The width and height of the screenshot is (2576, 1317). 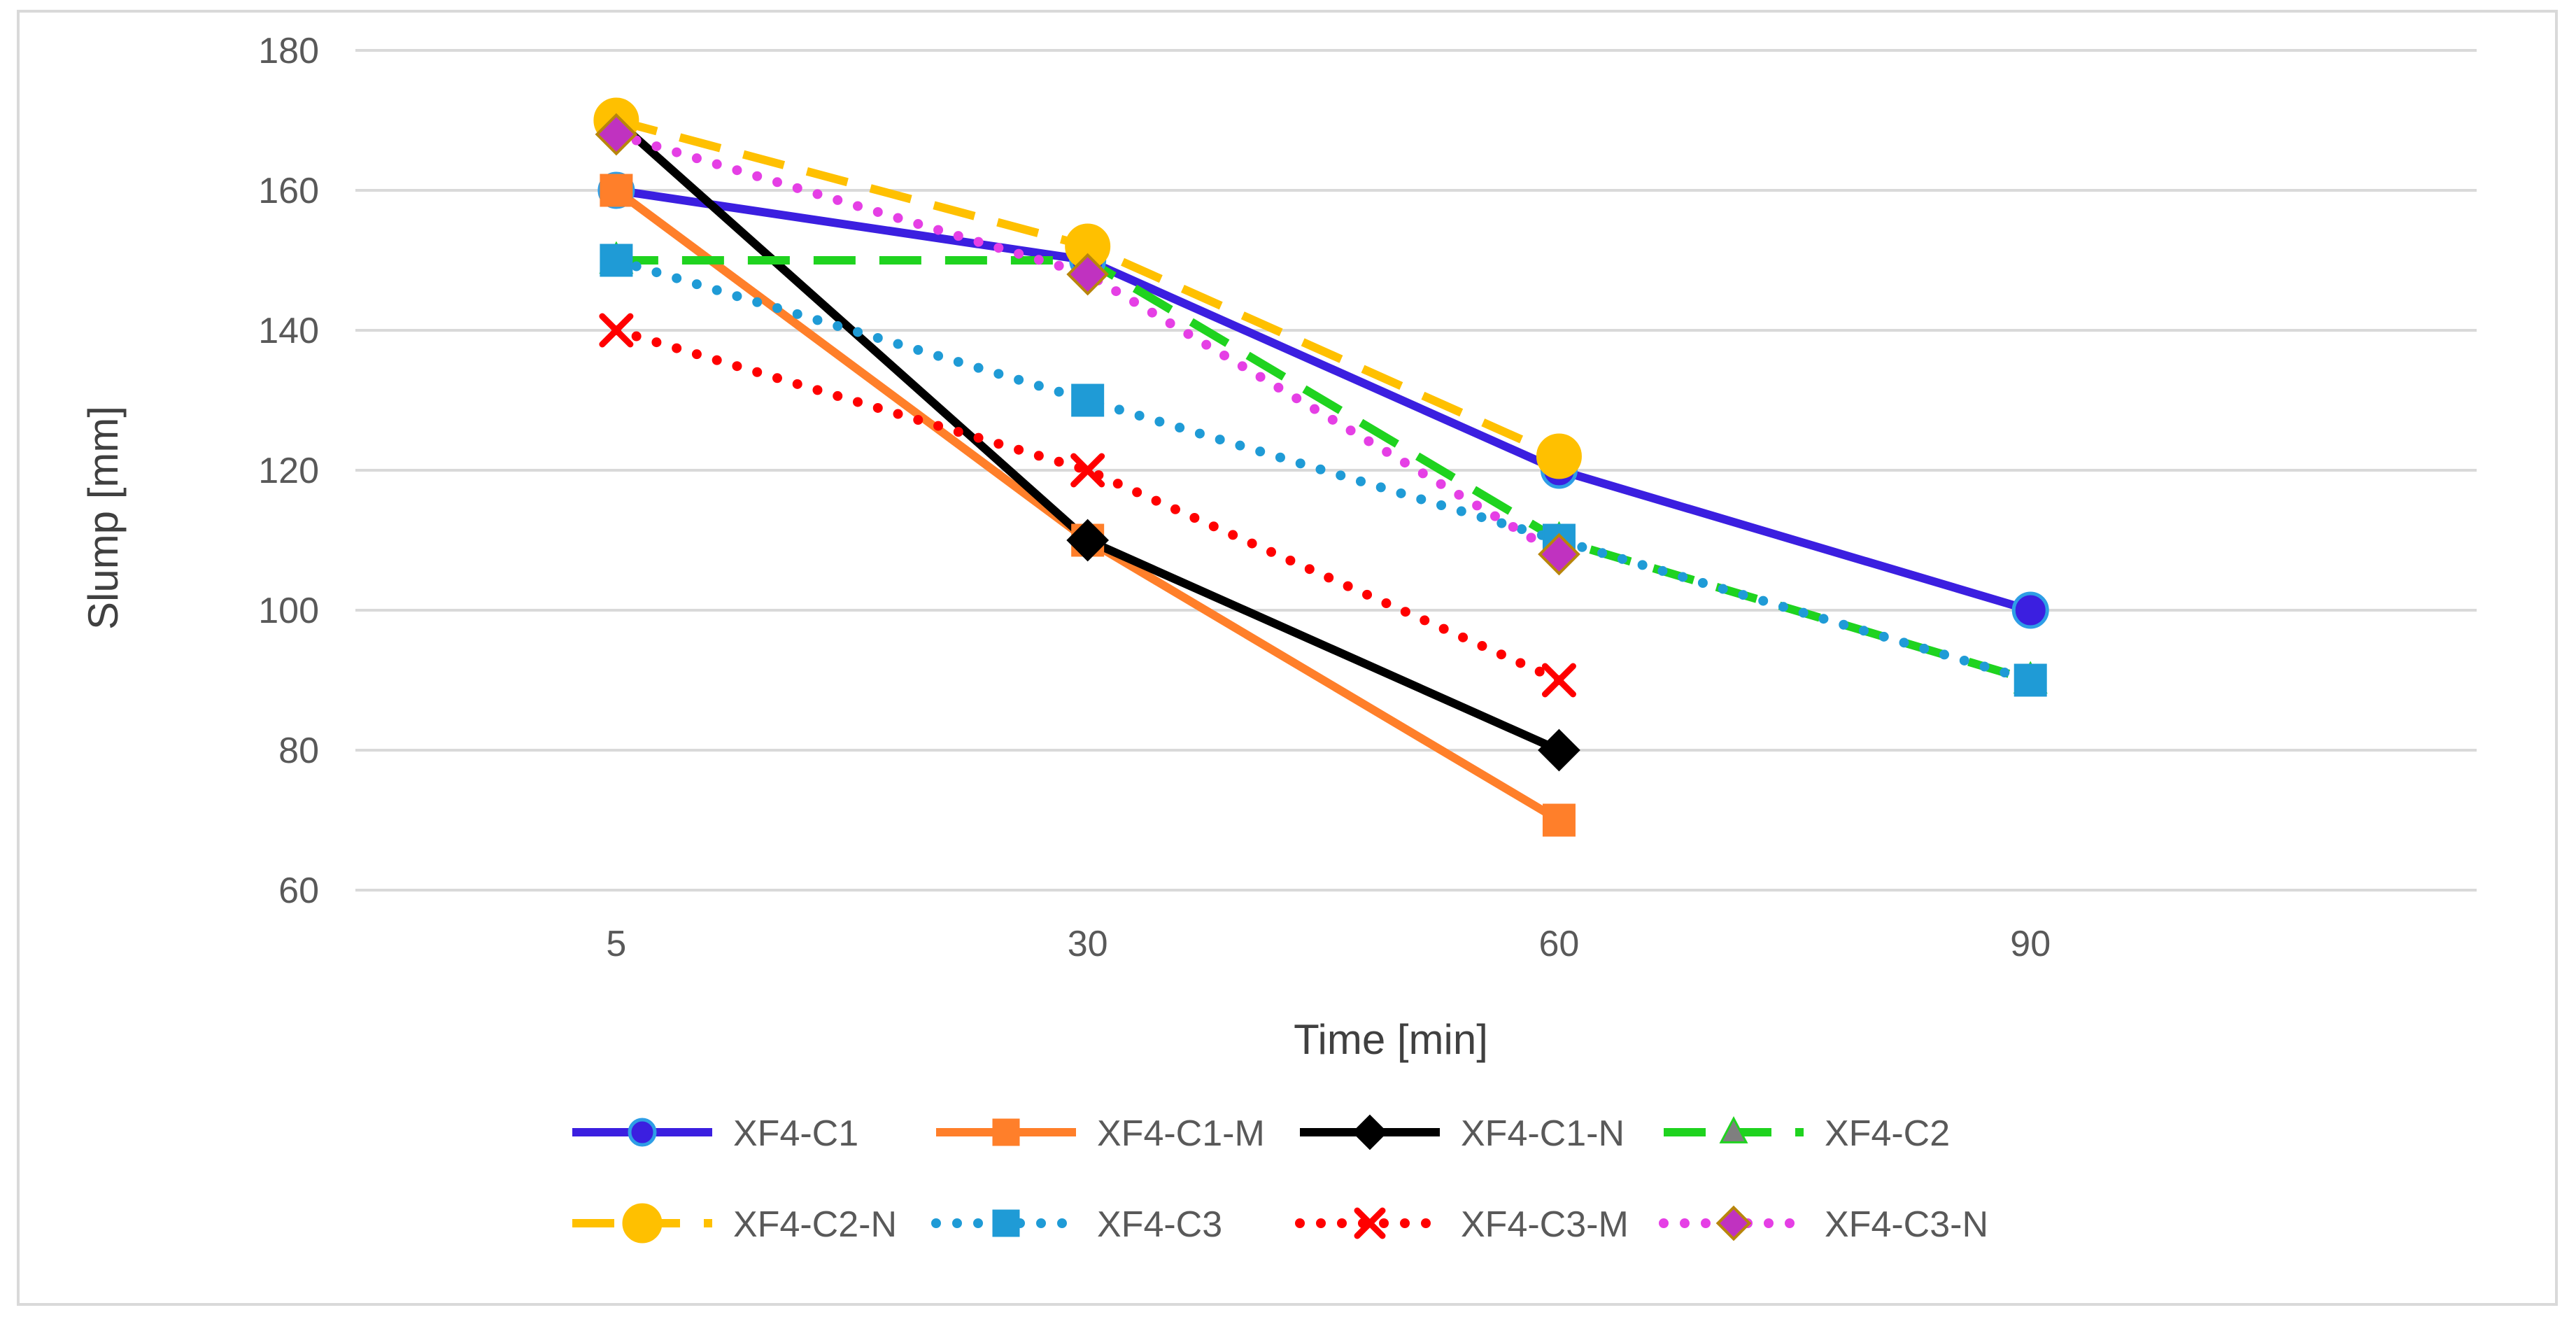 I want to click on legend-label: XF4-C2, so click(x=1887, y=1133).